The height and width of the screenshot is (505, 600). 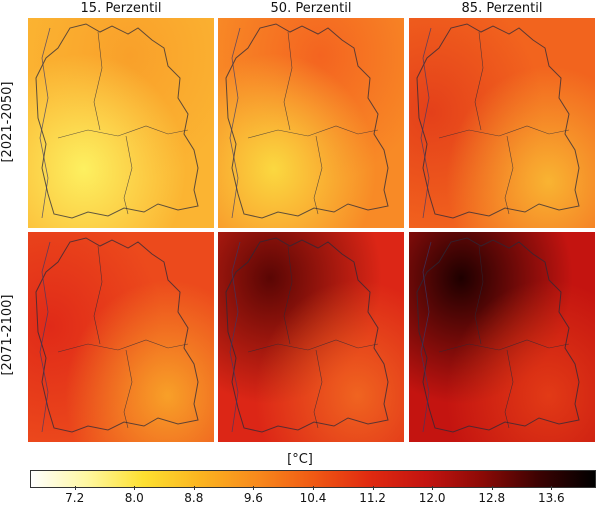 I want to click on map-panel-r0-c0, so click(x=121, y=123).